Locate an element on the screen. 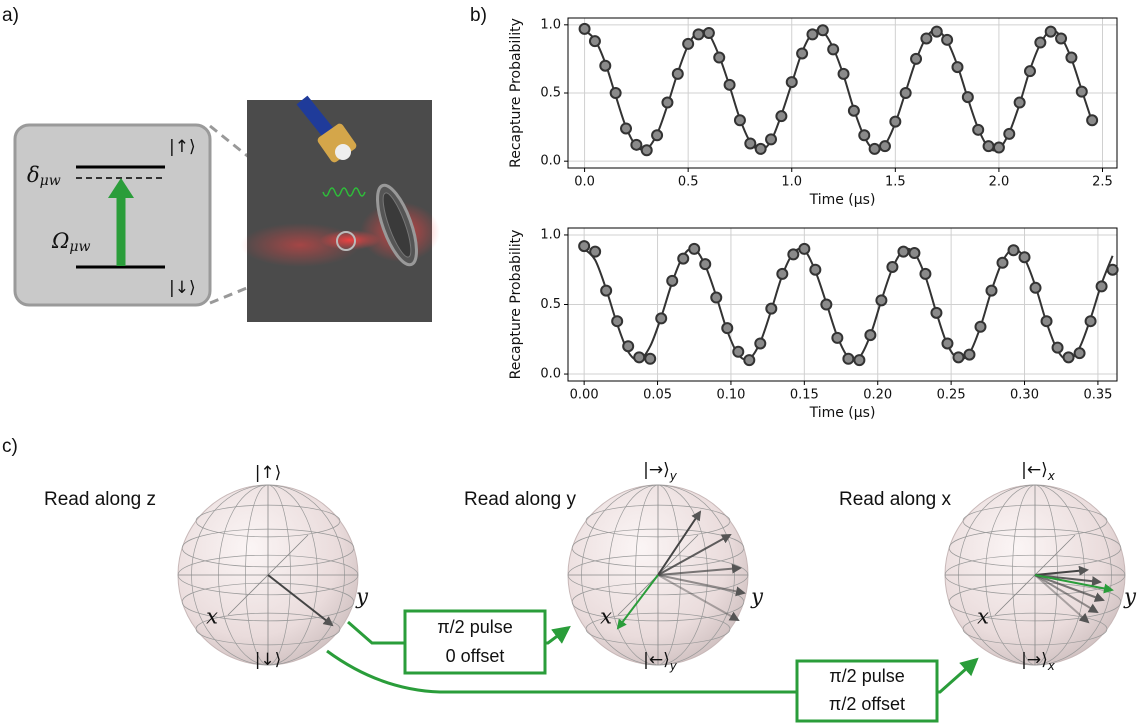 Image resolution: width=1142 pixels, height=725 pixels. setup-image is located at coordinates (340, 208).